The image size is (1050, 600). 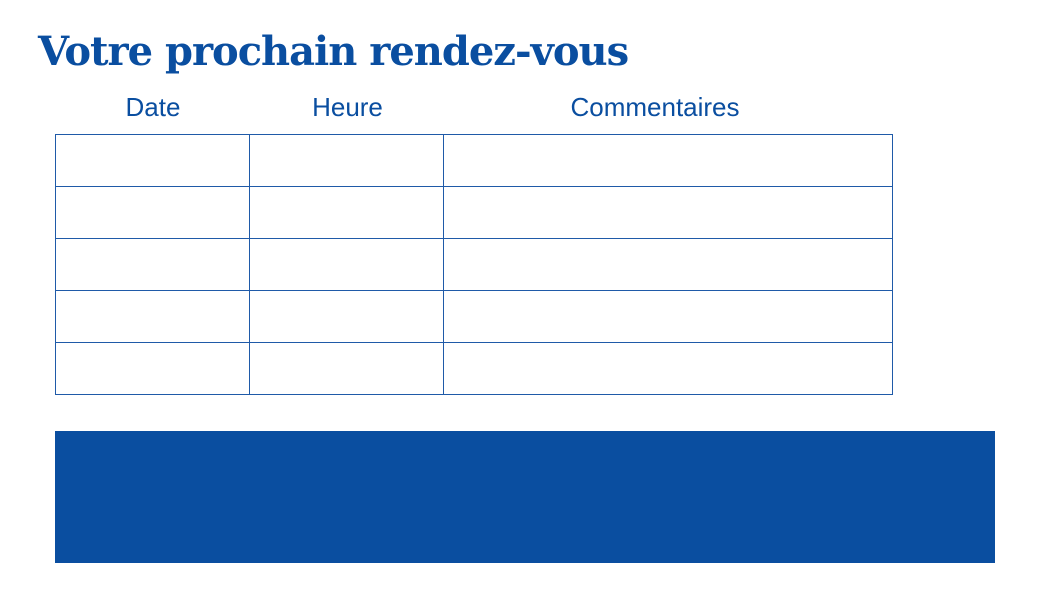 What do you see at coordinates (655, 107) in the screenshot?
I see `column-header-commentaires: Commentaires` at bounding box center [655, 107].